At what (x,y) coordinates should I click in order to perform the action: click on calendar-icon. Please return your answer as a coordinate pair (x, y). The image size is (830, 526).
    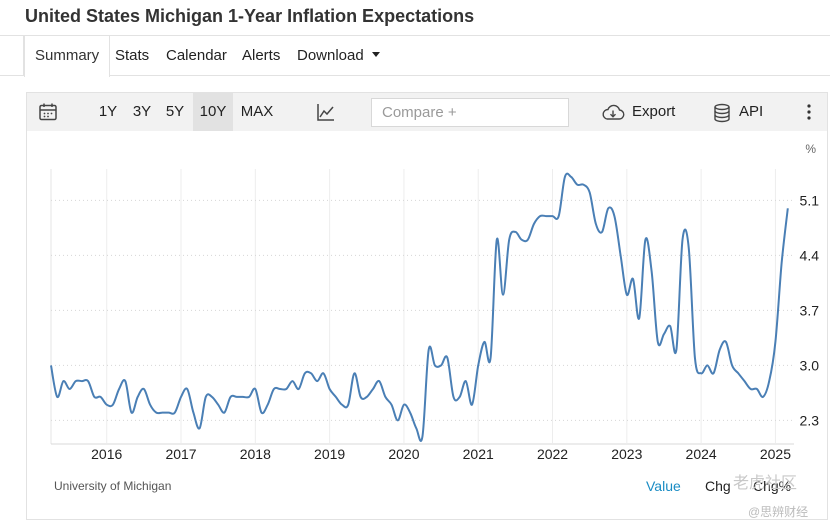
    Looking at the image, I should click on (48, 112).